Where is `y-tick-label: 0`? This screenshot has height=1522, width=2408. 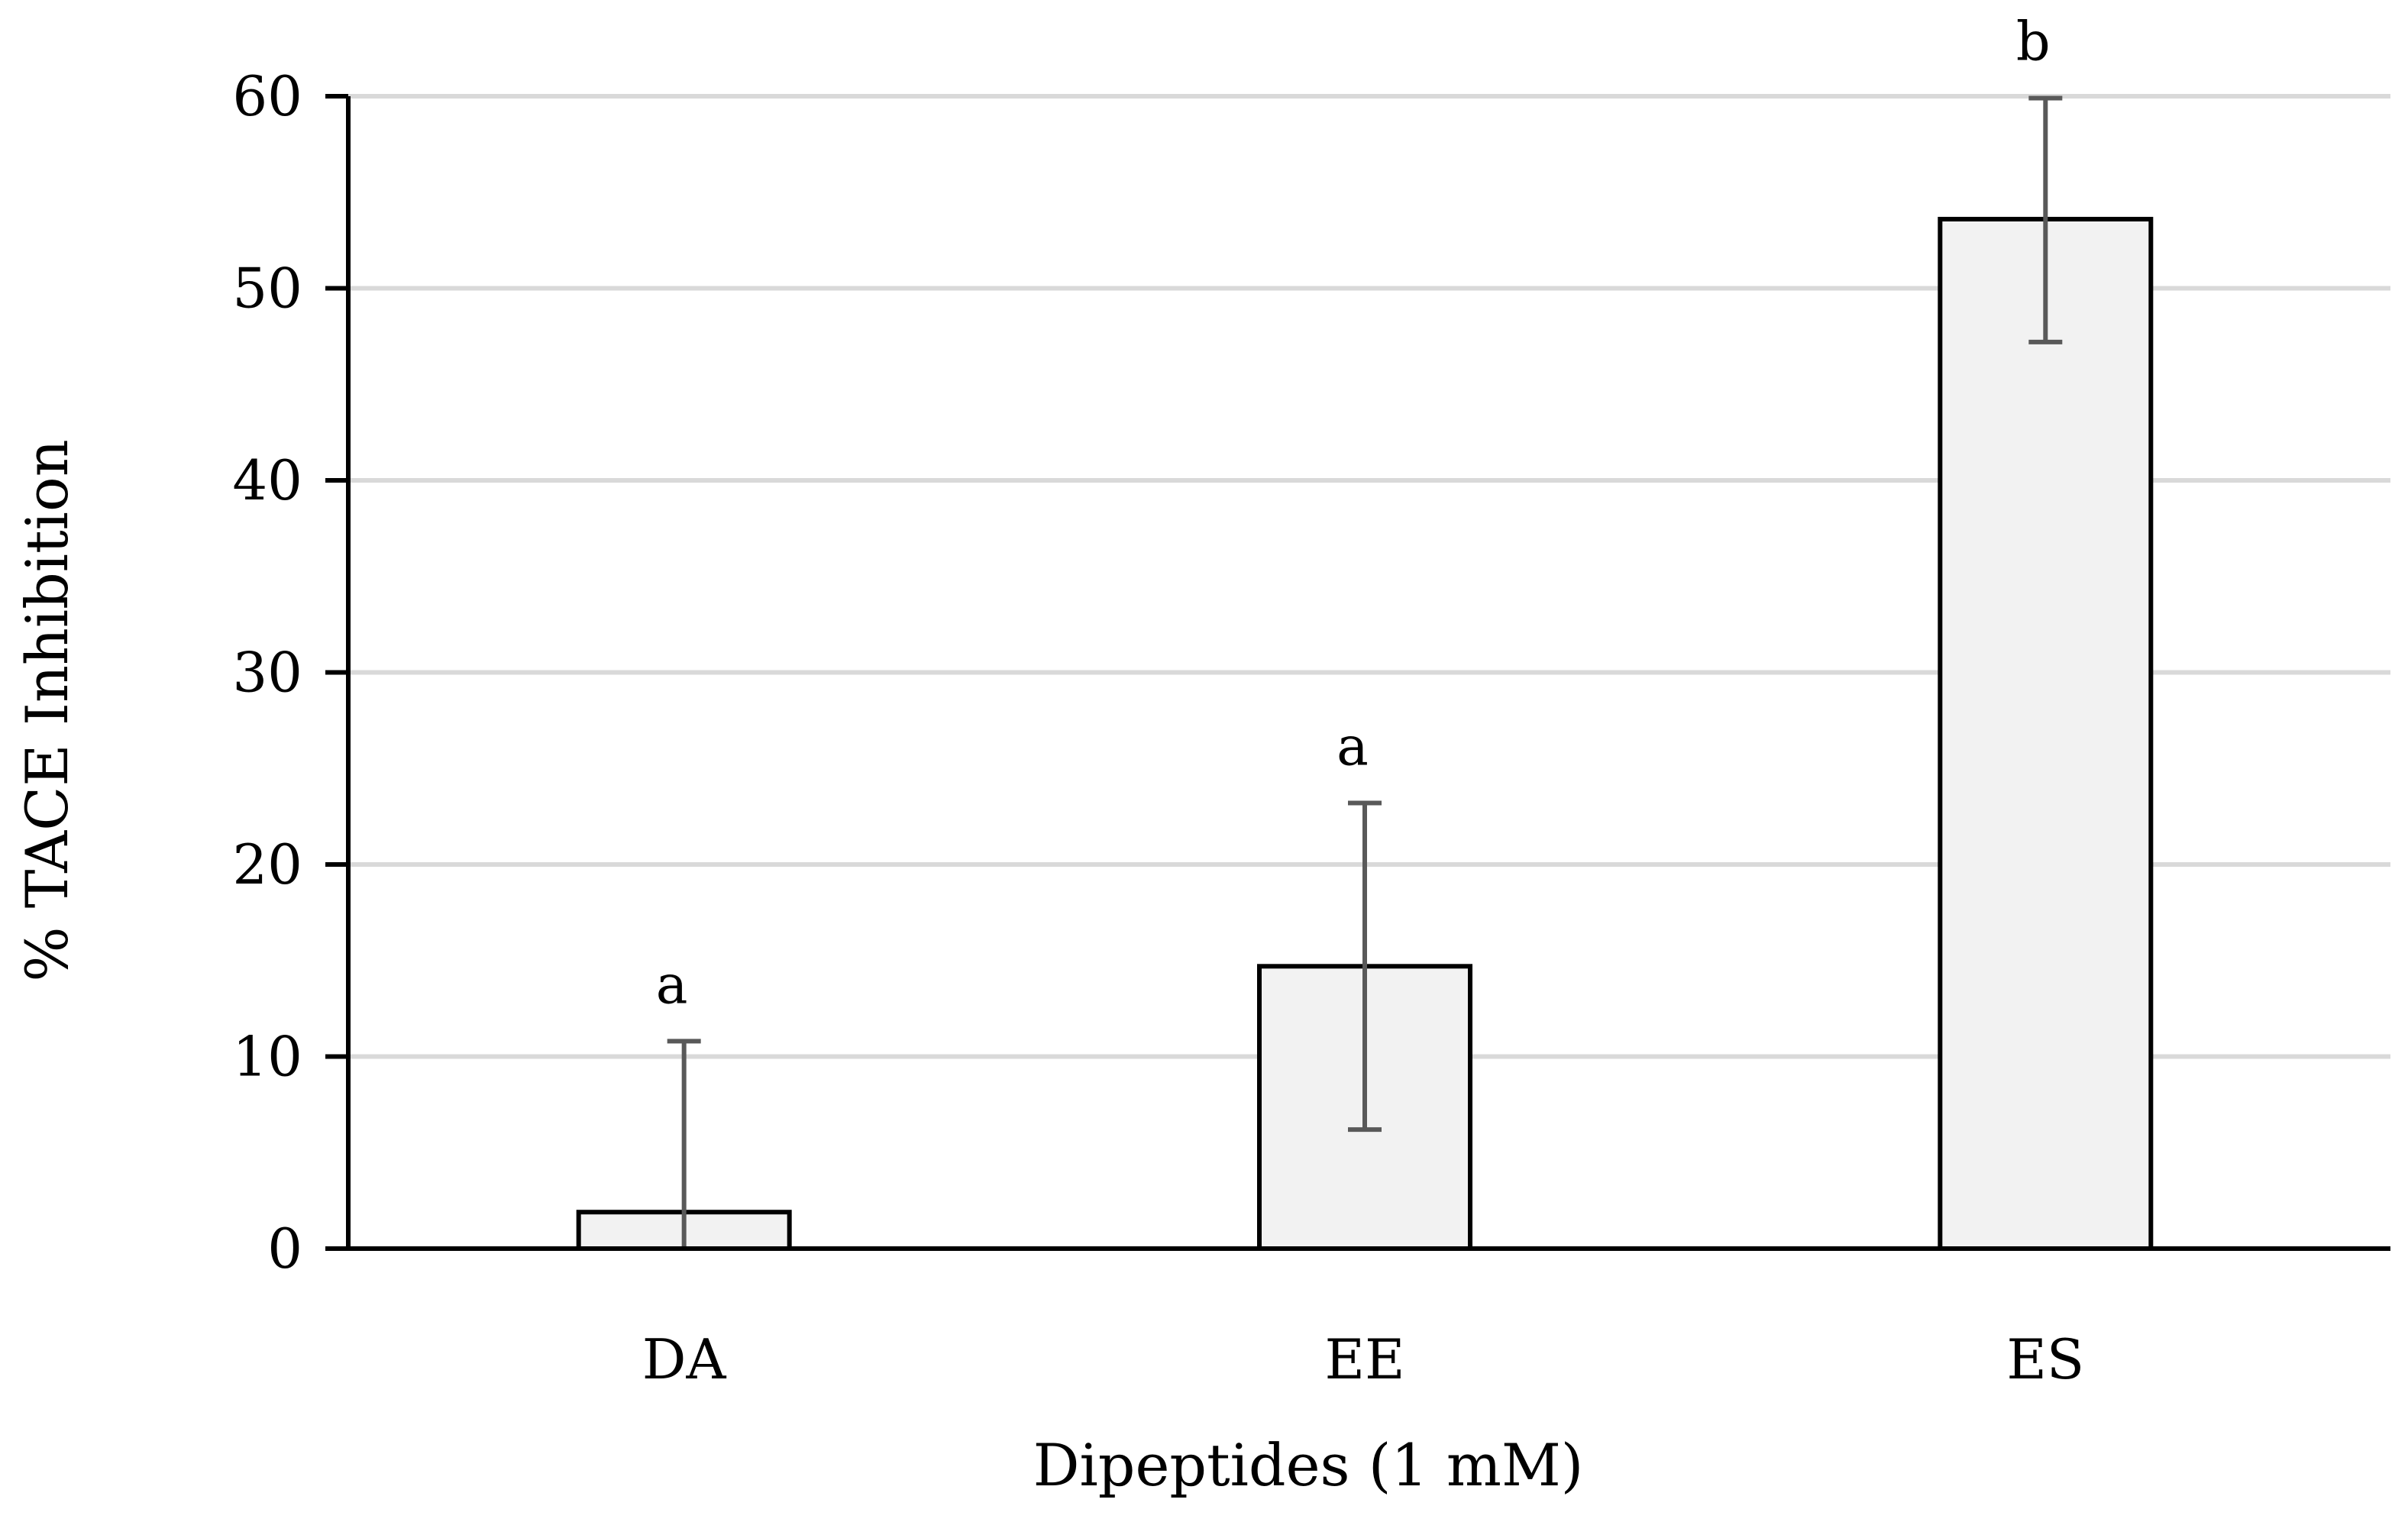
y-tick-label: 0 is located at coordinates (284, 1249).